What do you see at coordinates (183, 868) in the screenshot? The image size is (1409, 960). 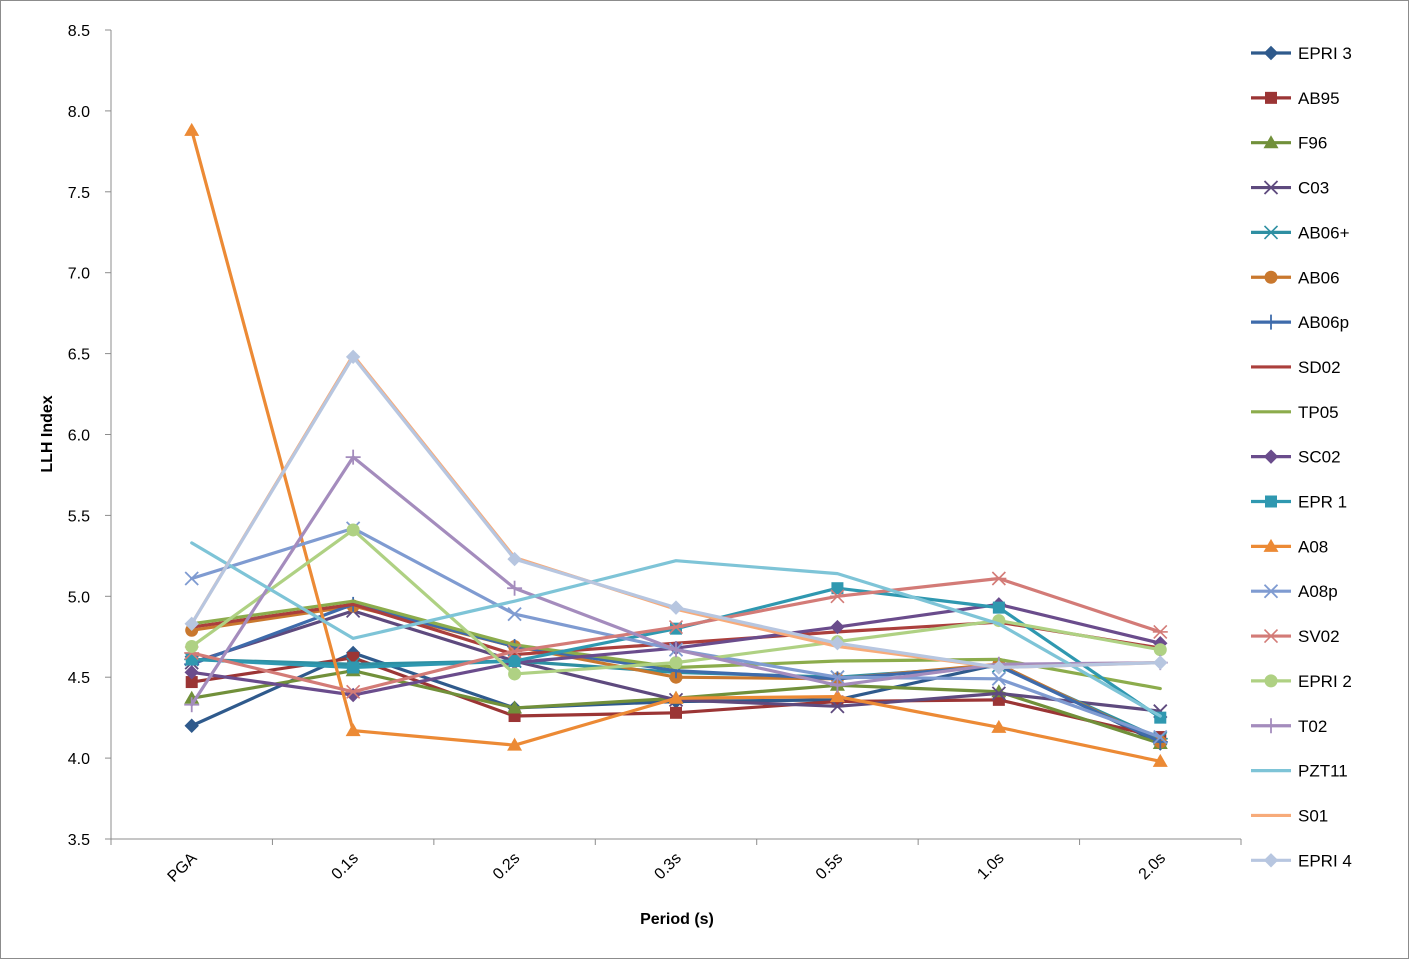 I see `x-tick-label: PGA` at bounding box center [183, 868].